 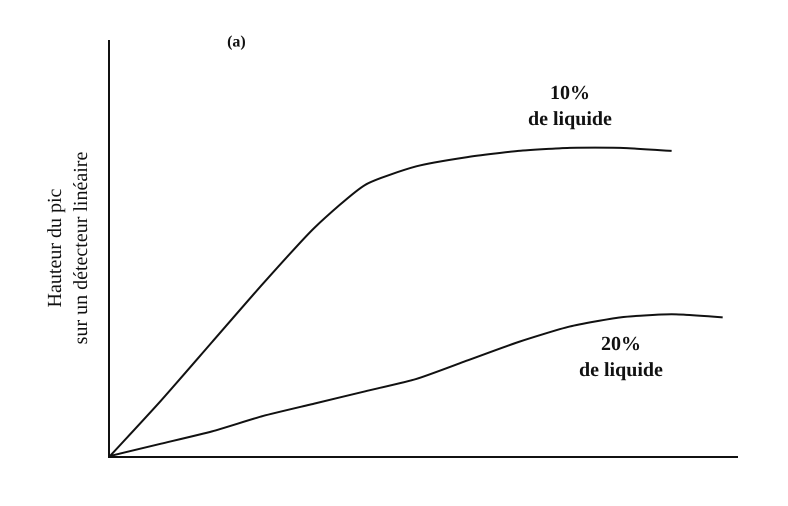 What do you see at coordinates (570, 106) in the screenshot?
I see `series-label: 10% de liquide` at bounding box center [570, 106].